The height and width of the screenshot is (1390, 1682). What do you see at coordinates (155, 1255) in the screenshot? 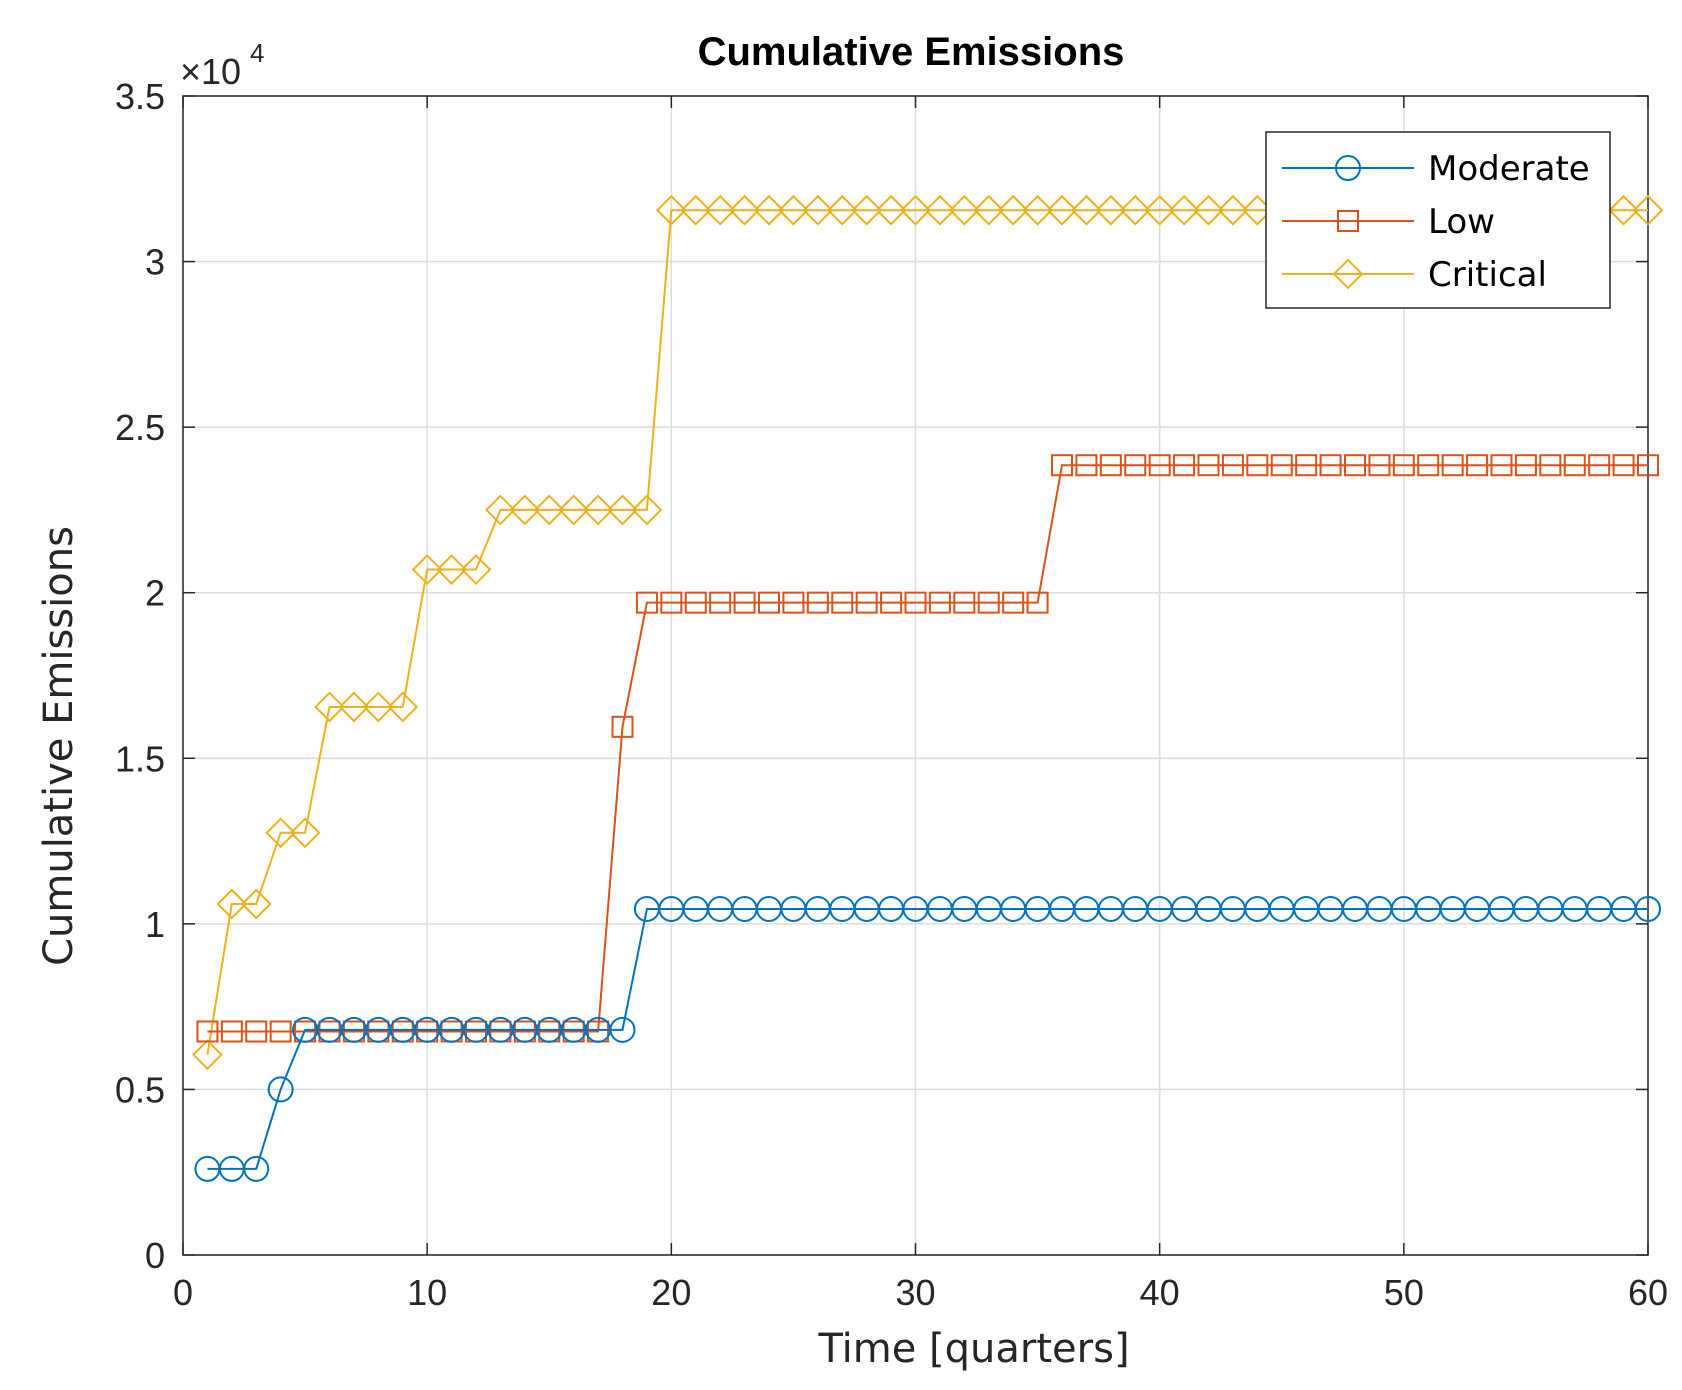
I see `y-tick-label: 0` at bounding box center [155, 1255].